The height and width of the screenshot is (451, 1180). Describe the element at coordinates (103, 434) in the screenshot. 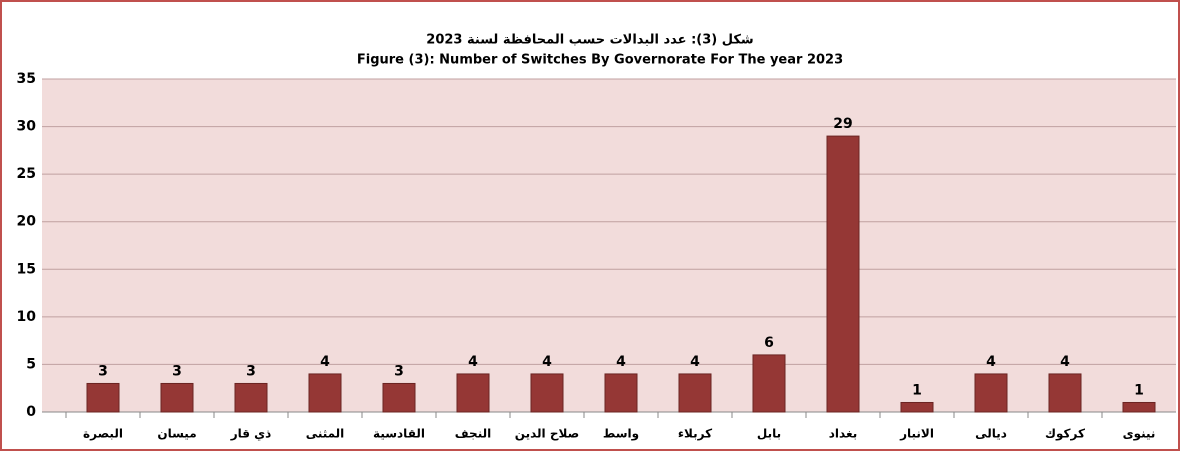

I see `x-tick-label: البصرة` at that location.